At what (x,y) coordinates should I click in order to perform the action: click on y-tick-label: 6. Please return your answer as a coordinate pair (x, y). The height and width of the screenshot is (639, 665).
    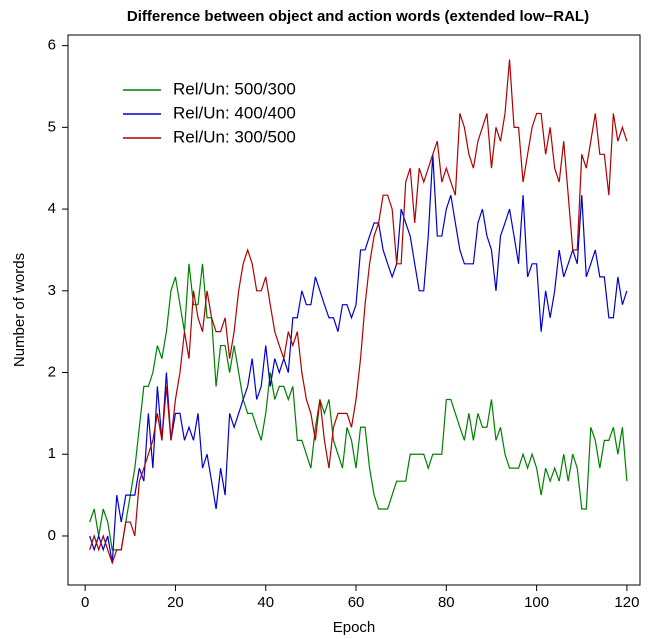
    Looking at the image, I should click on (52, 45).